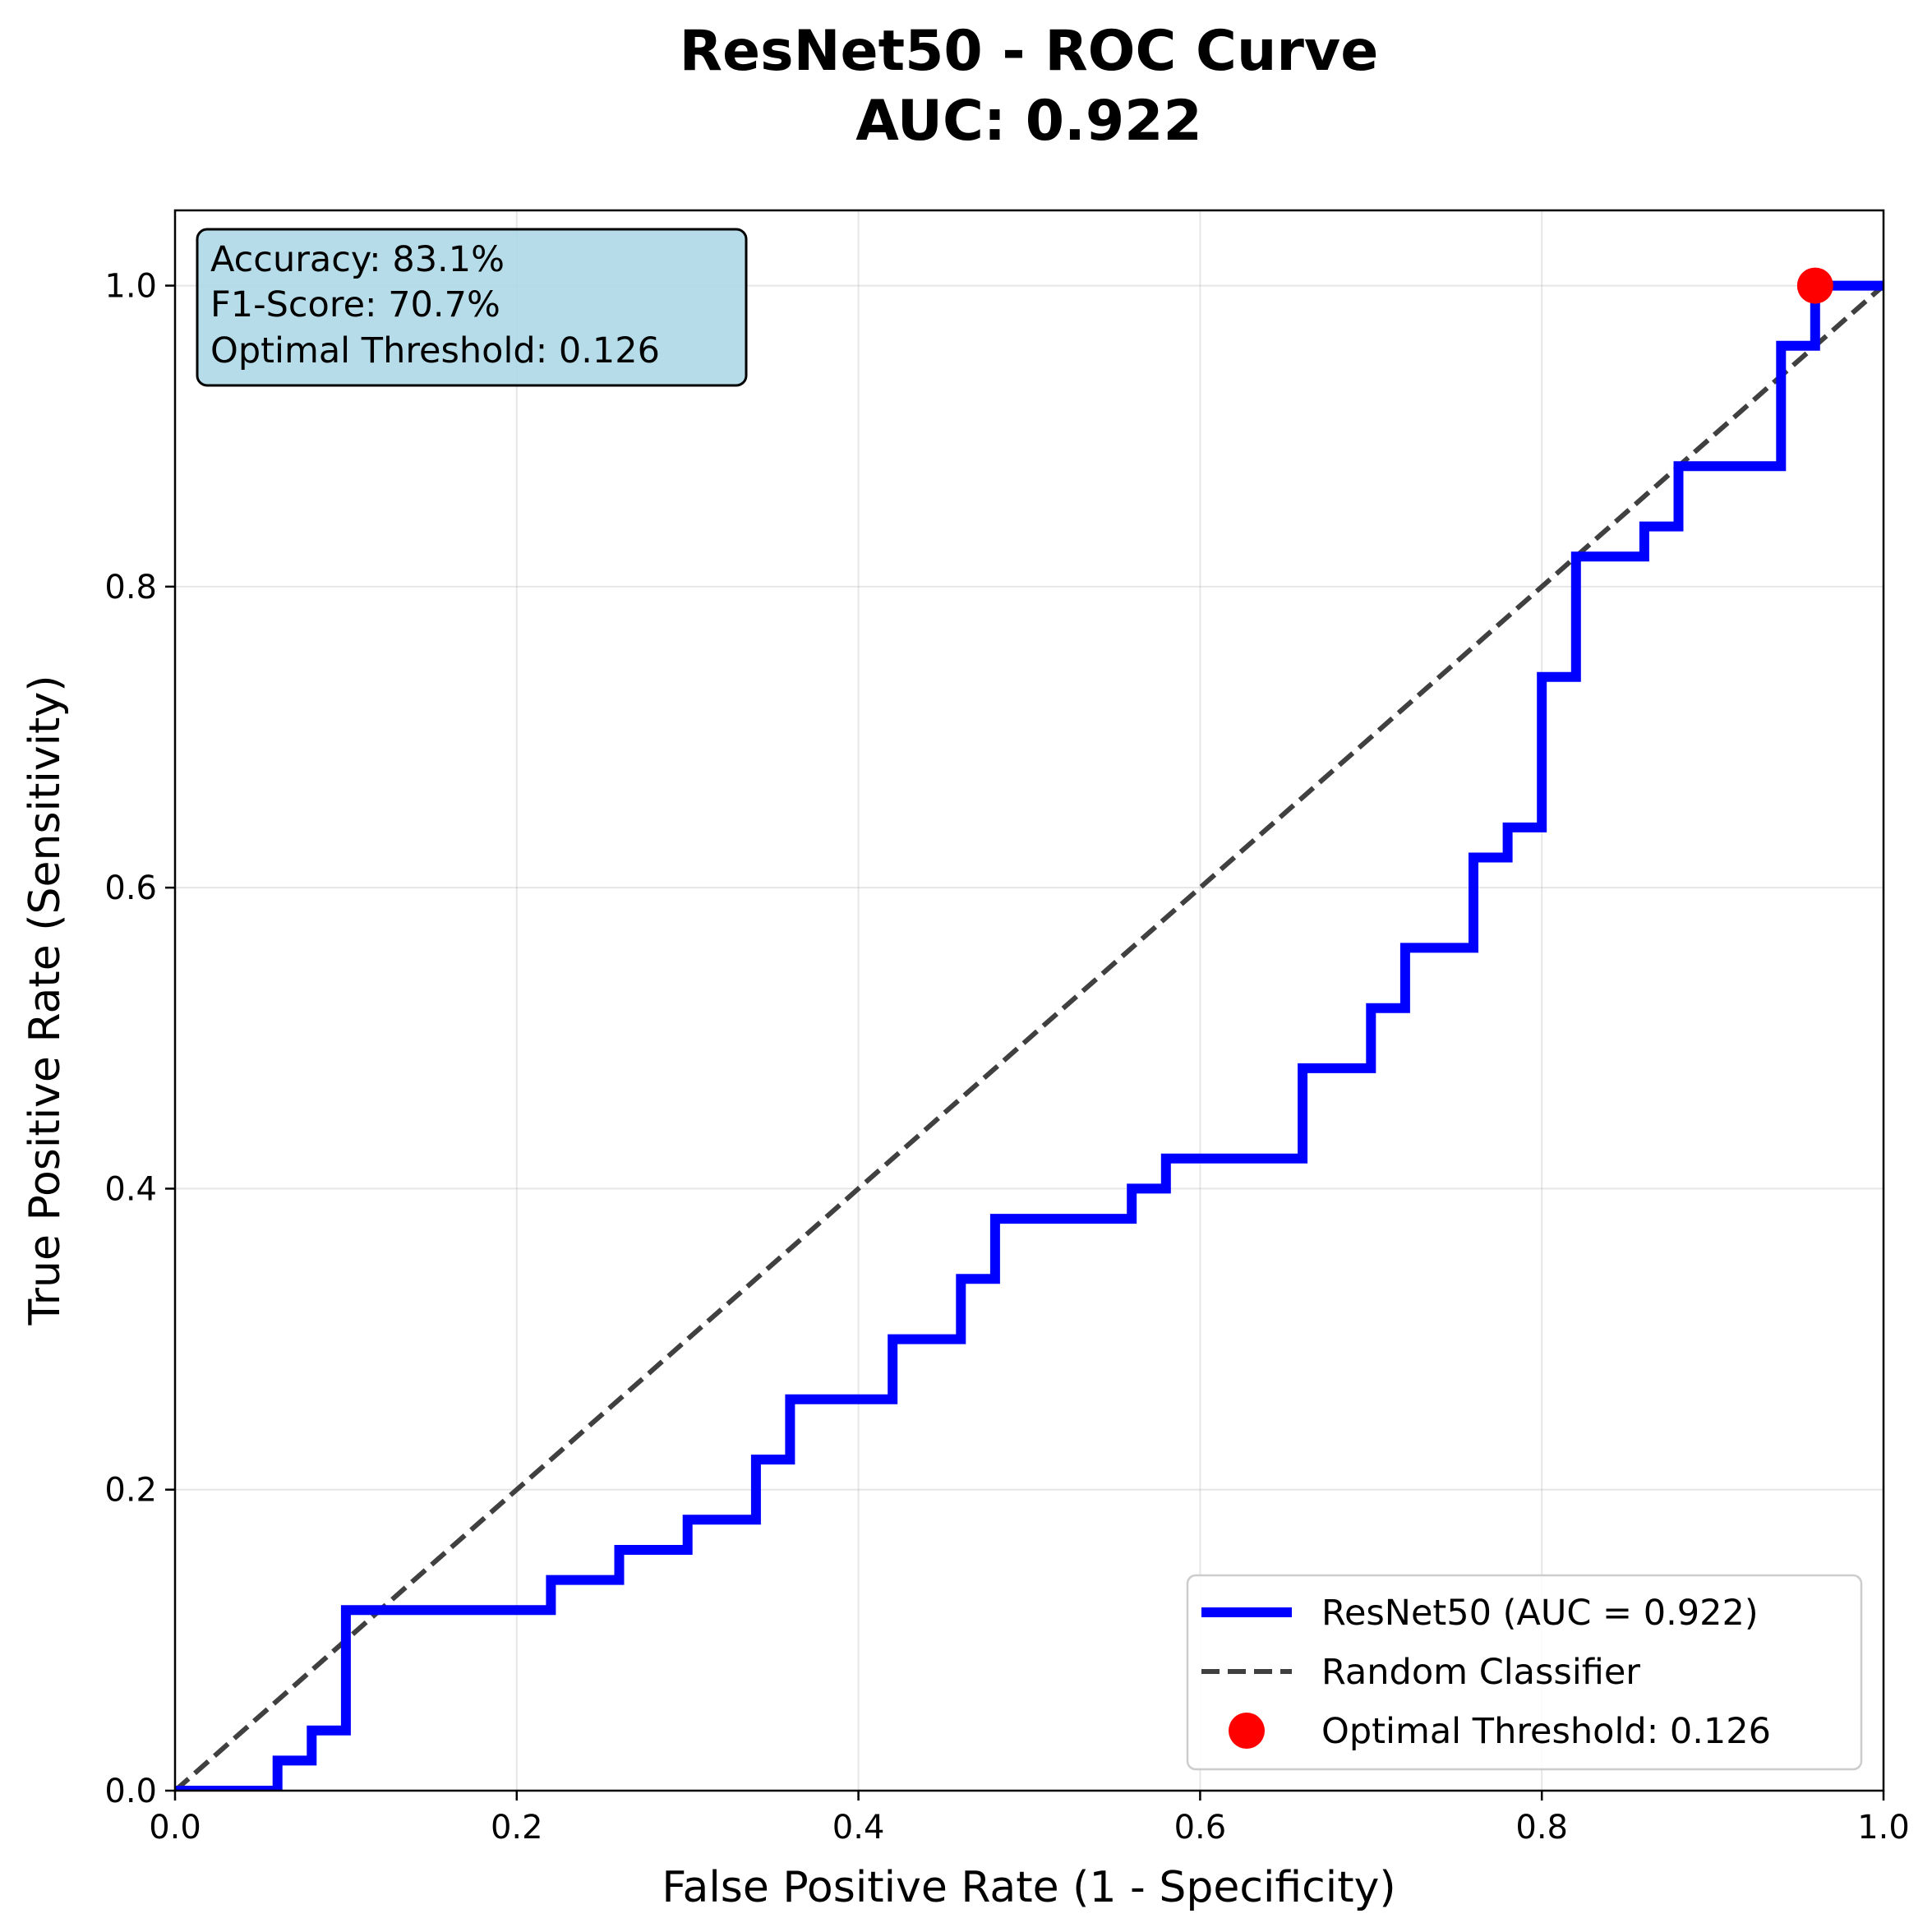 This screenshot has width=1932, height=1932. I want to click on legend-frame, so click(1525, 1672).